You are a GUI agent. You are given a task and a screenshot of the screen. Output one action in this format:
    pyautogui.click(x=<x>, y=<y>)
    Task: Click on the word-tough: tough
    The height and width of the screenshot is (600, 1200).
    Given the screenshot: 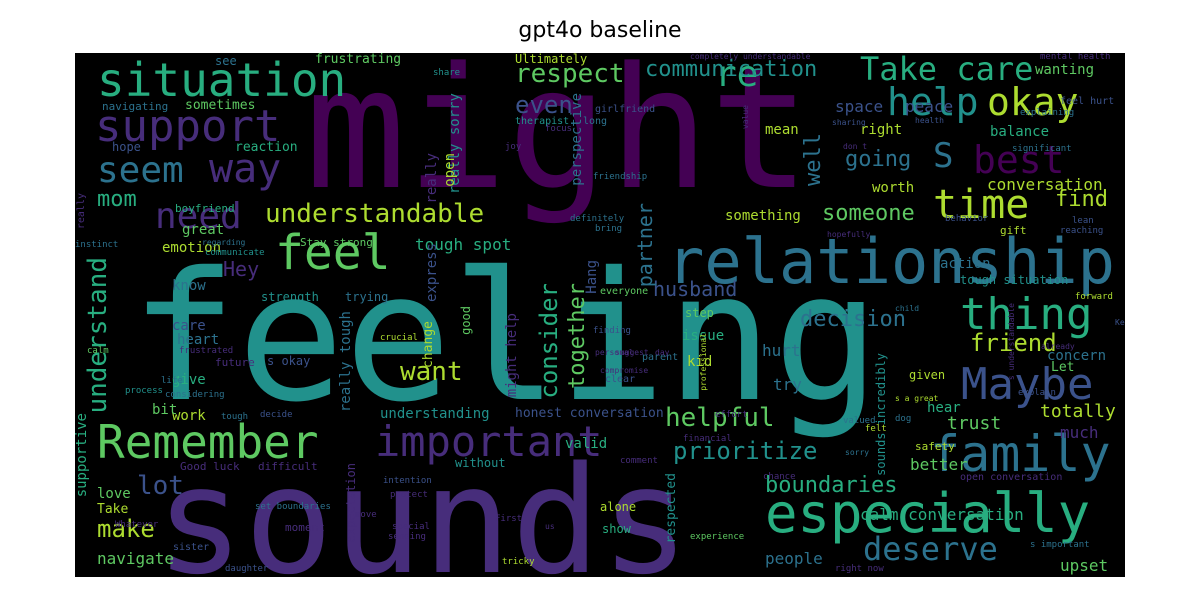 What is the action you would take?
    pyautogui.click(x=235, y=417)
    